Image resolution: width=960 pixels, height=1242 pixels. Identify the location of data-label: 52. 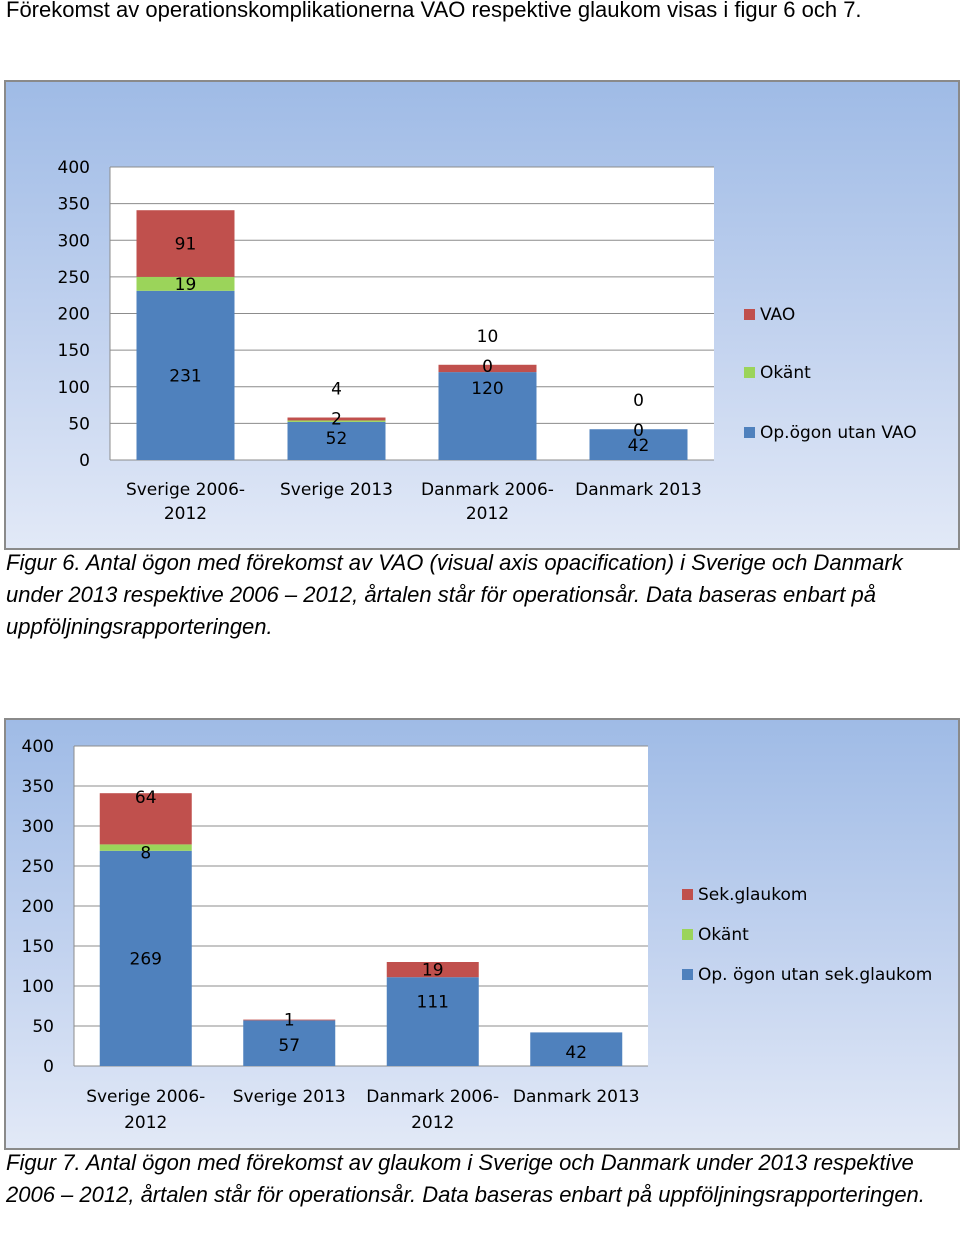
(337, 439).